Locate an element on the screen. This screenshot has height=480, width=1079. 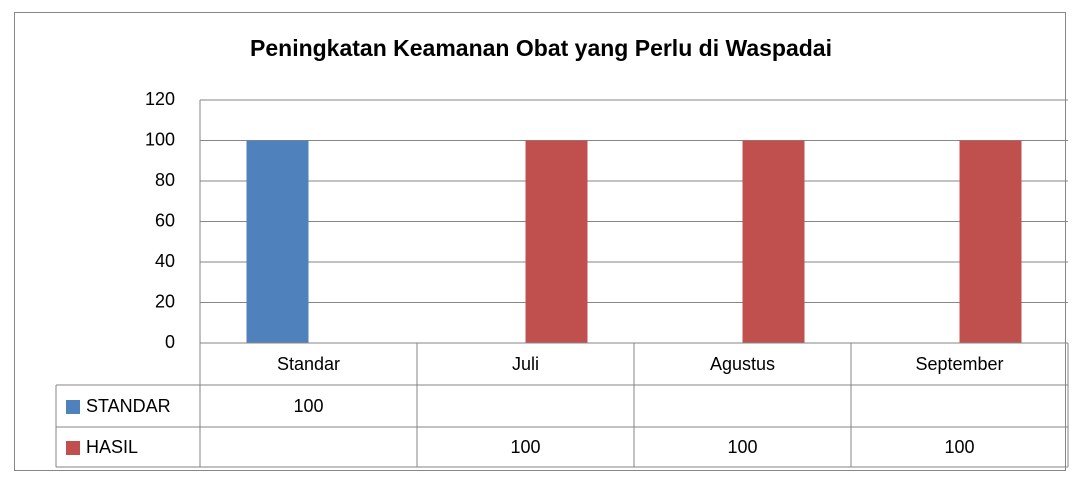
y-tick-label: 20 is located at coordinates (165, 301).